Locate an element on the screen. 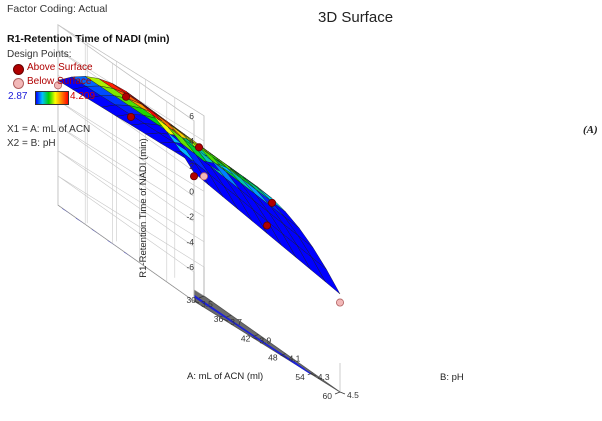 This screenshot has height=421, width=602. y-tick-label: 3.9 is located at coordinates (265, 340).